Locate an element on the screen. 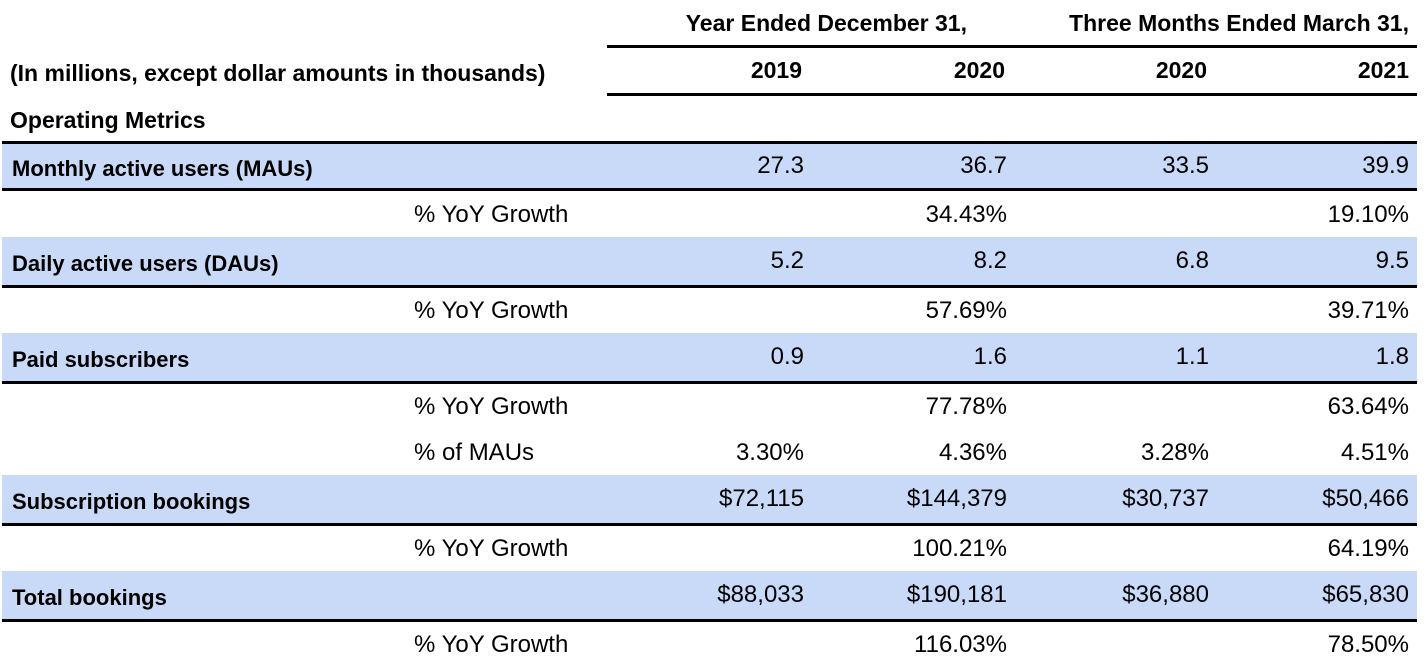 The image size is (1427, 669). cell-2019: 3.30% is located at coordinates (769, 452).